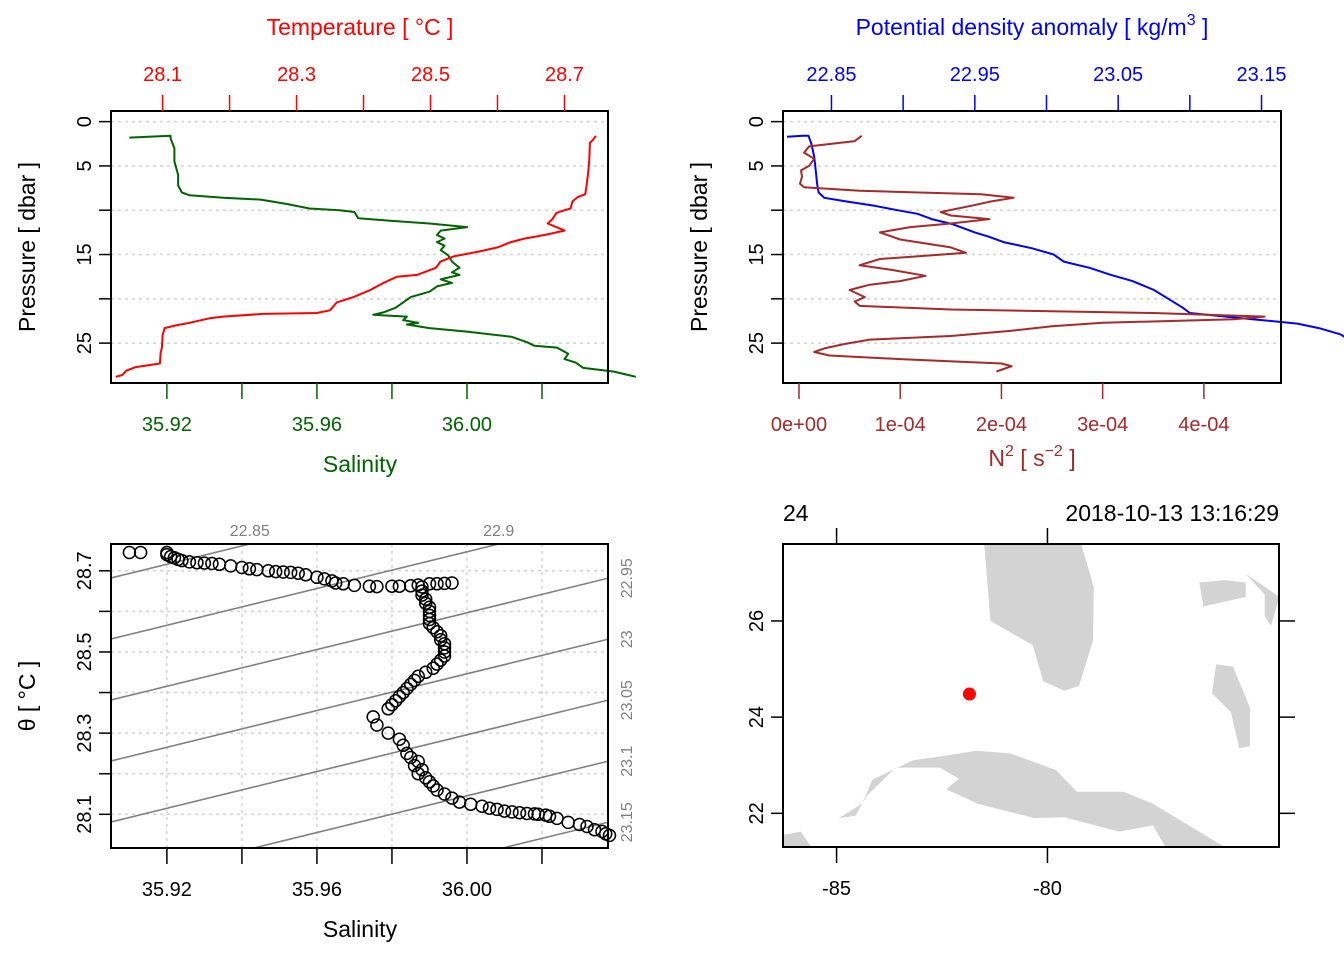 The image size is (1344, 960). I want to click on top-tick-label: 28.1, so click(162, 75).